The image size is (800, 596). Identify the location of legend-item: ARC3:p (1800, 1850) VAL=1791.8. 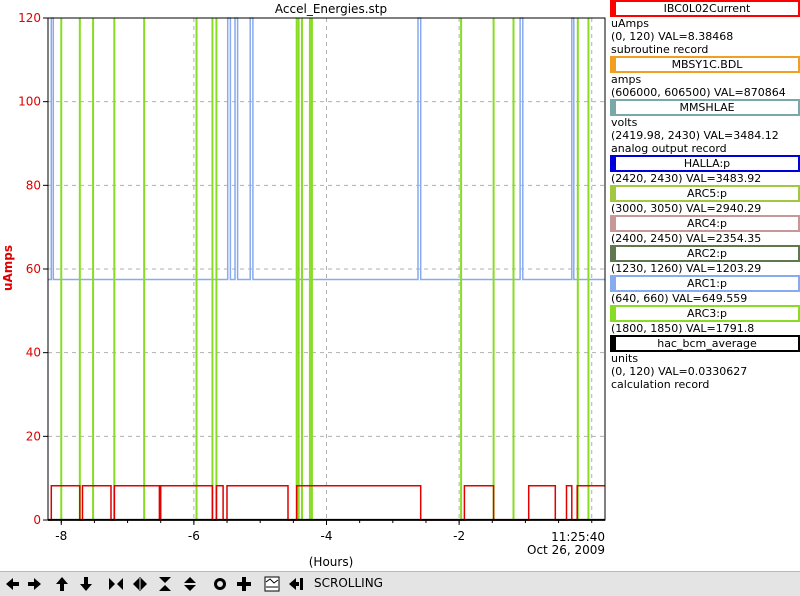
(705, 320).